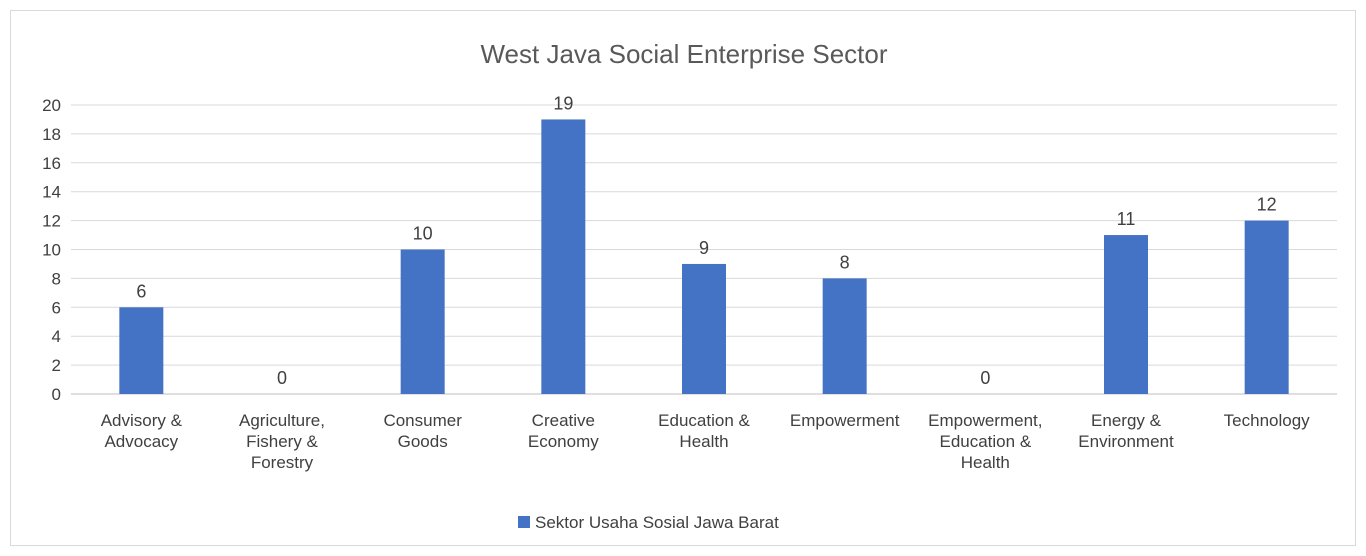 This screenshot has height=556, width=1366. I want to click on y-tick-label: 20, so click(51, 105).